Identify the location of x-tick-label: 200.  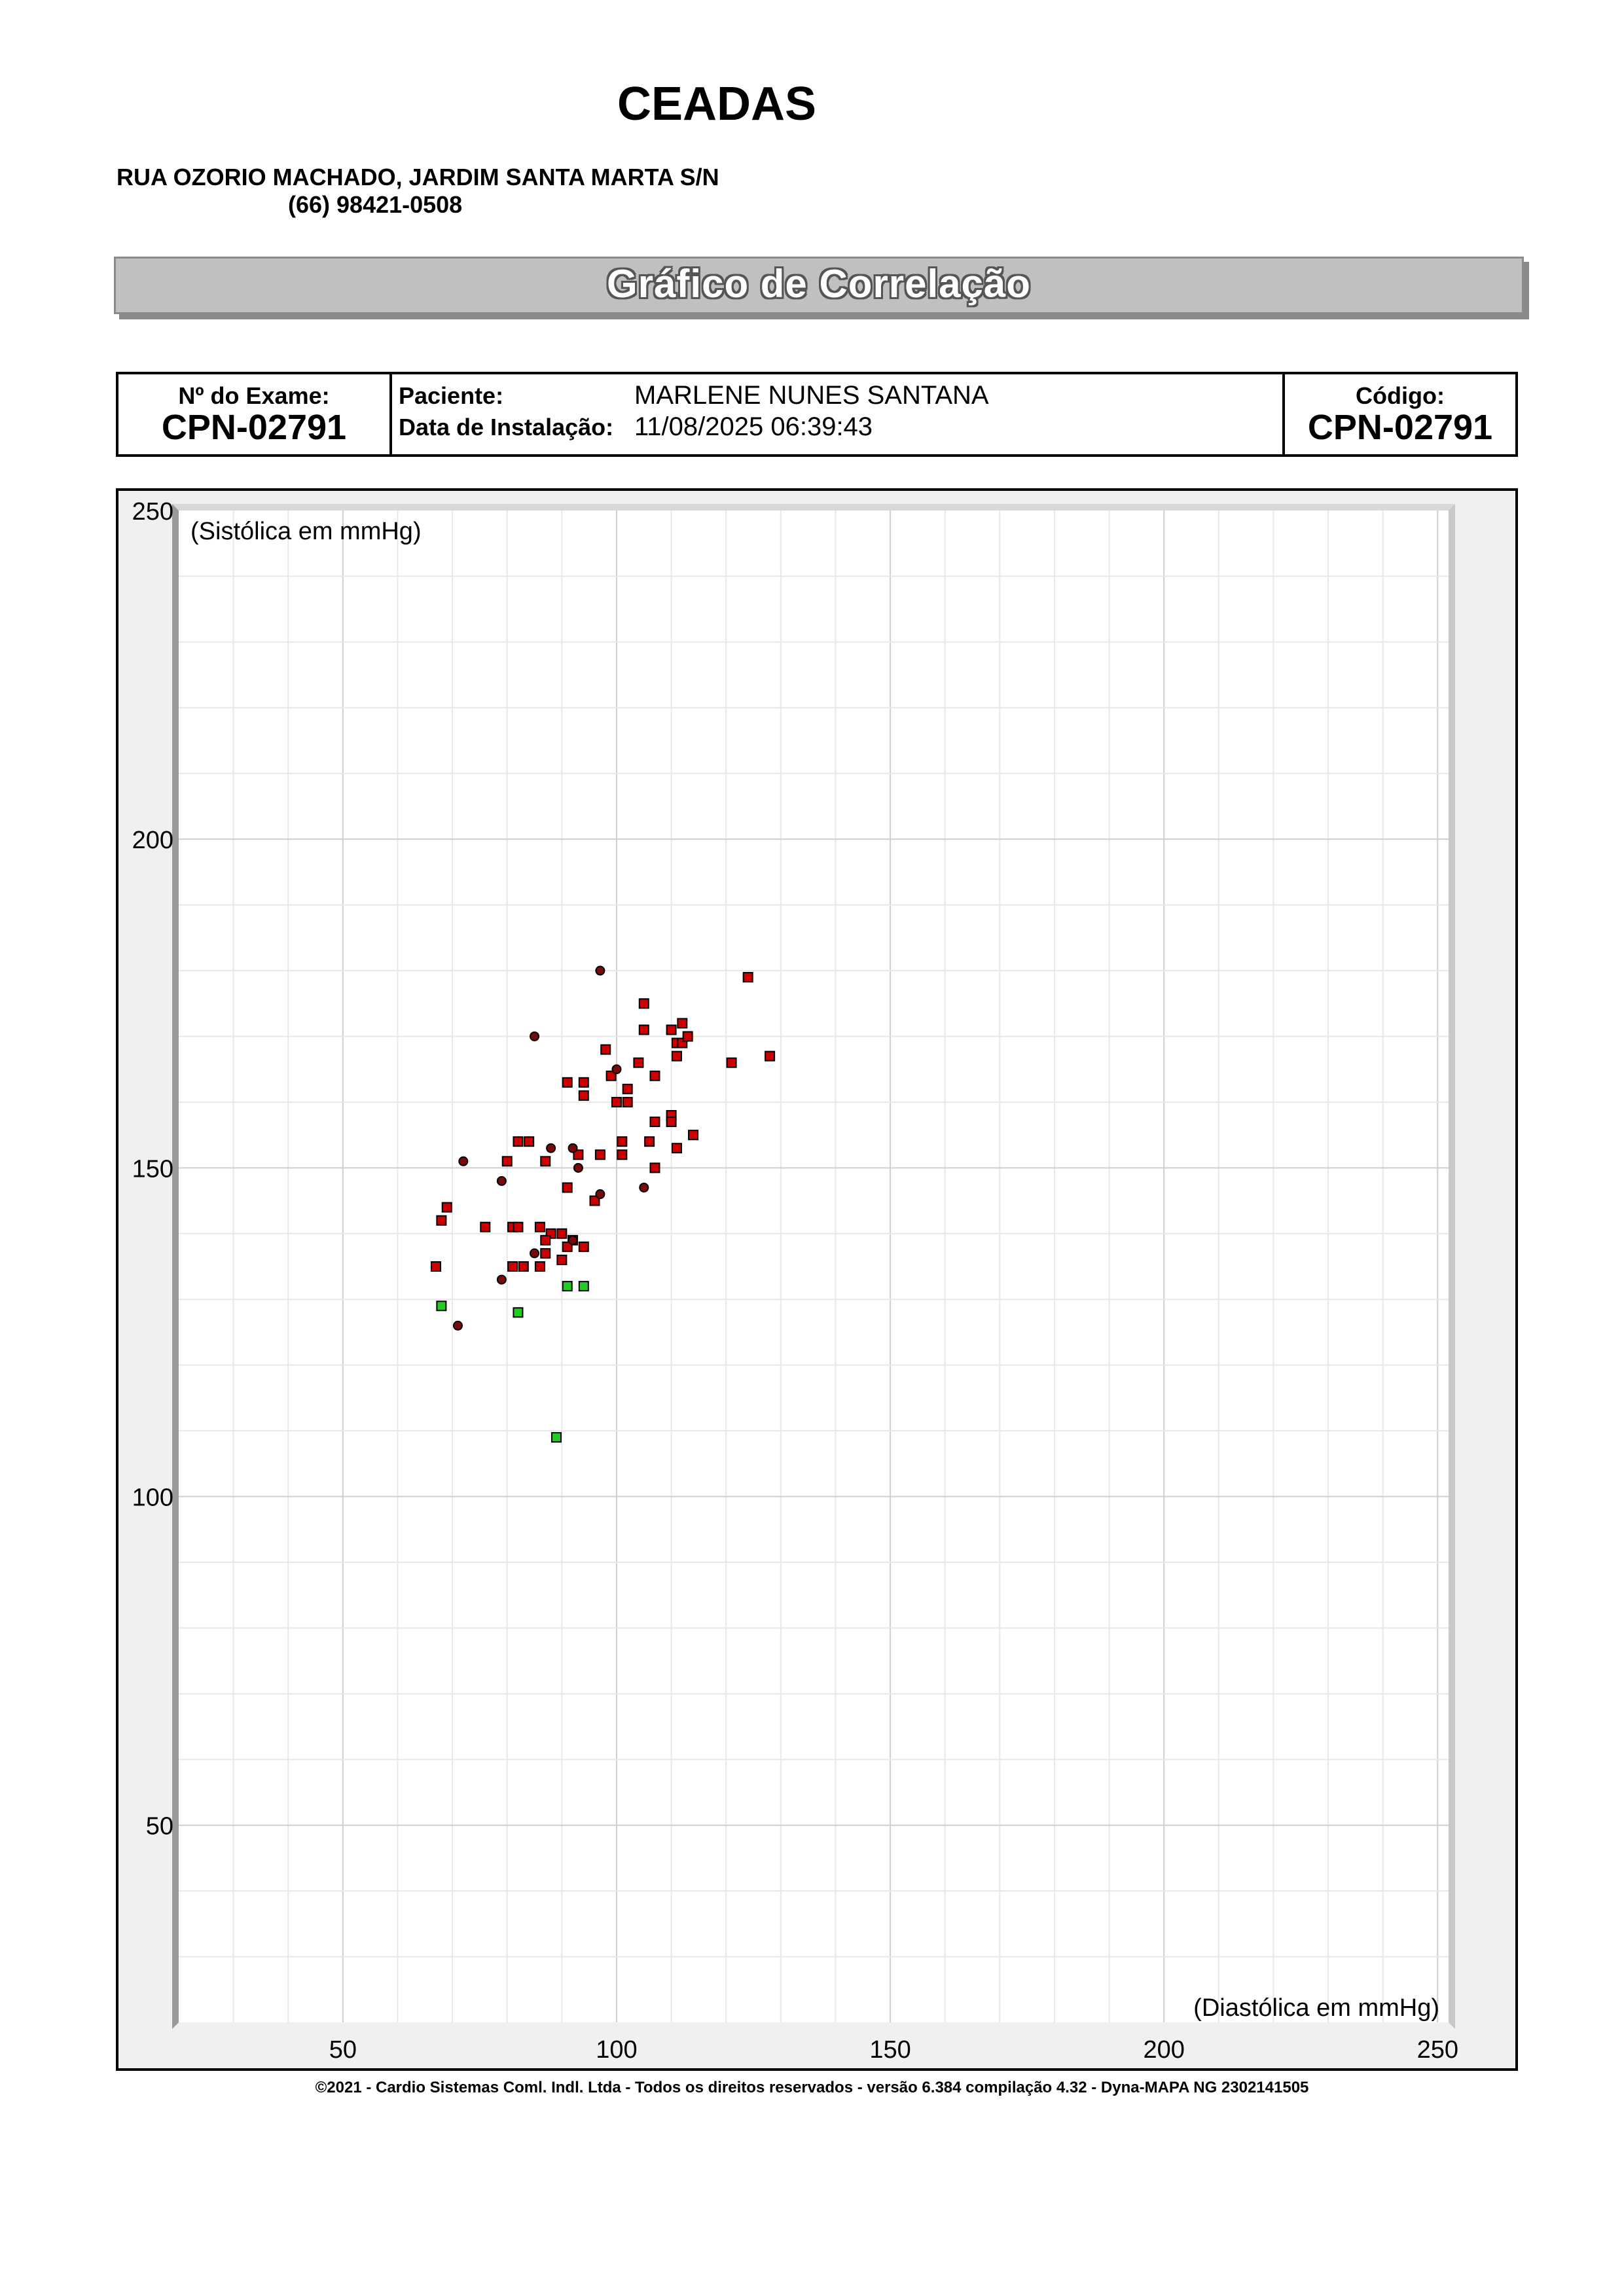
(1163, 2050).